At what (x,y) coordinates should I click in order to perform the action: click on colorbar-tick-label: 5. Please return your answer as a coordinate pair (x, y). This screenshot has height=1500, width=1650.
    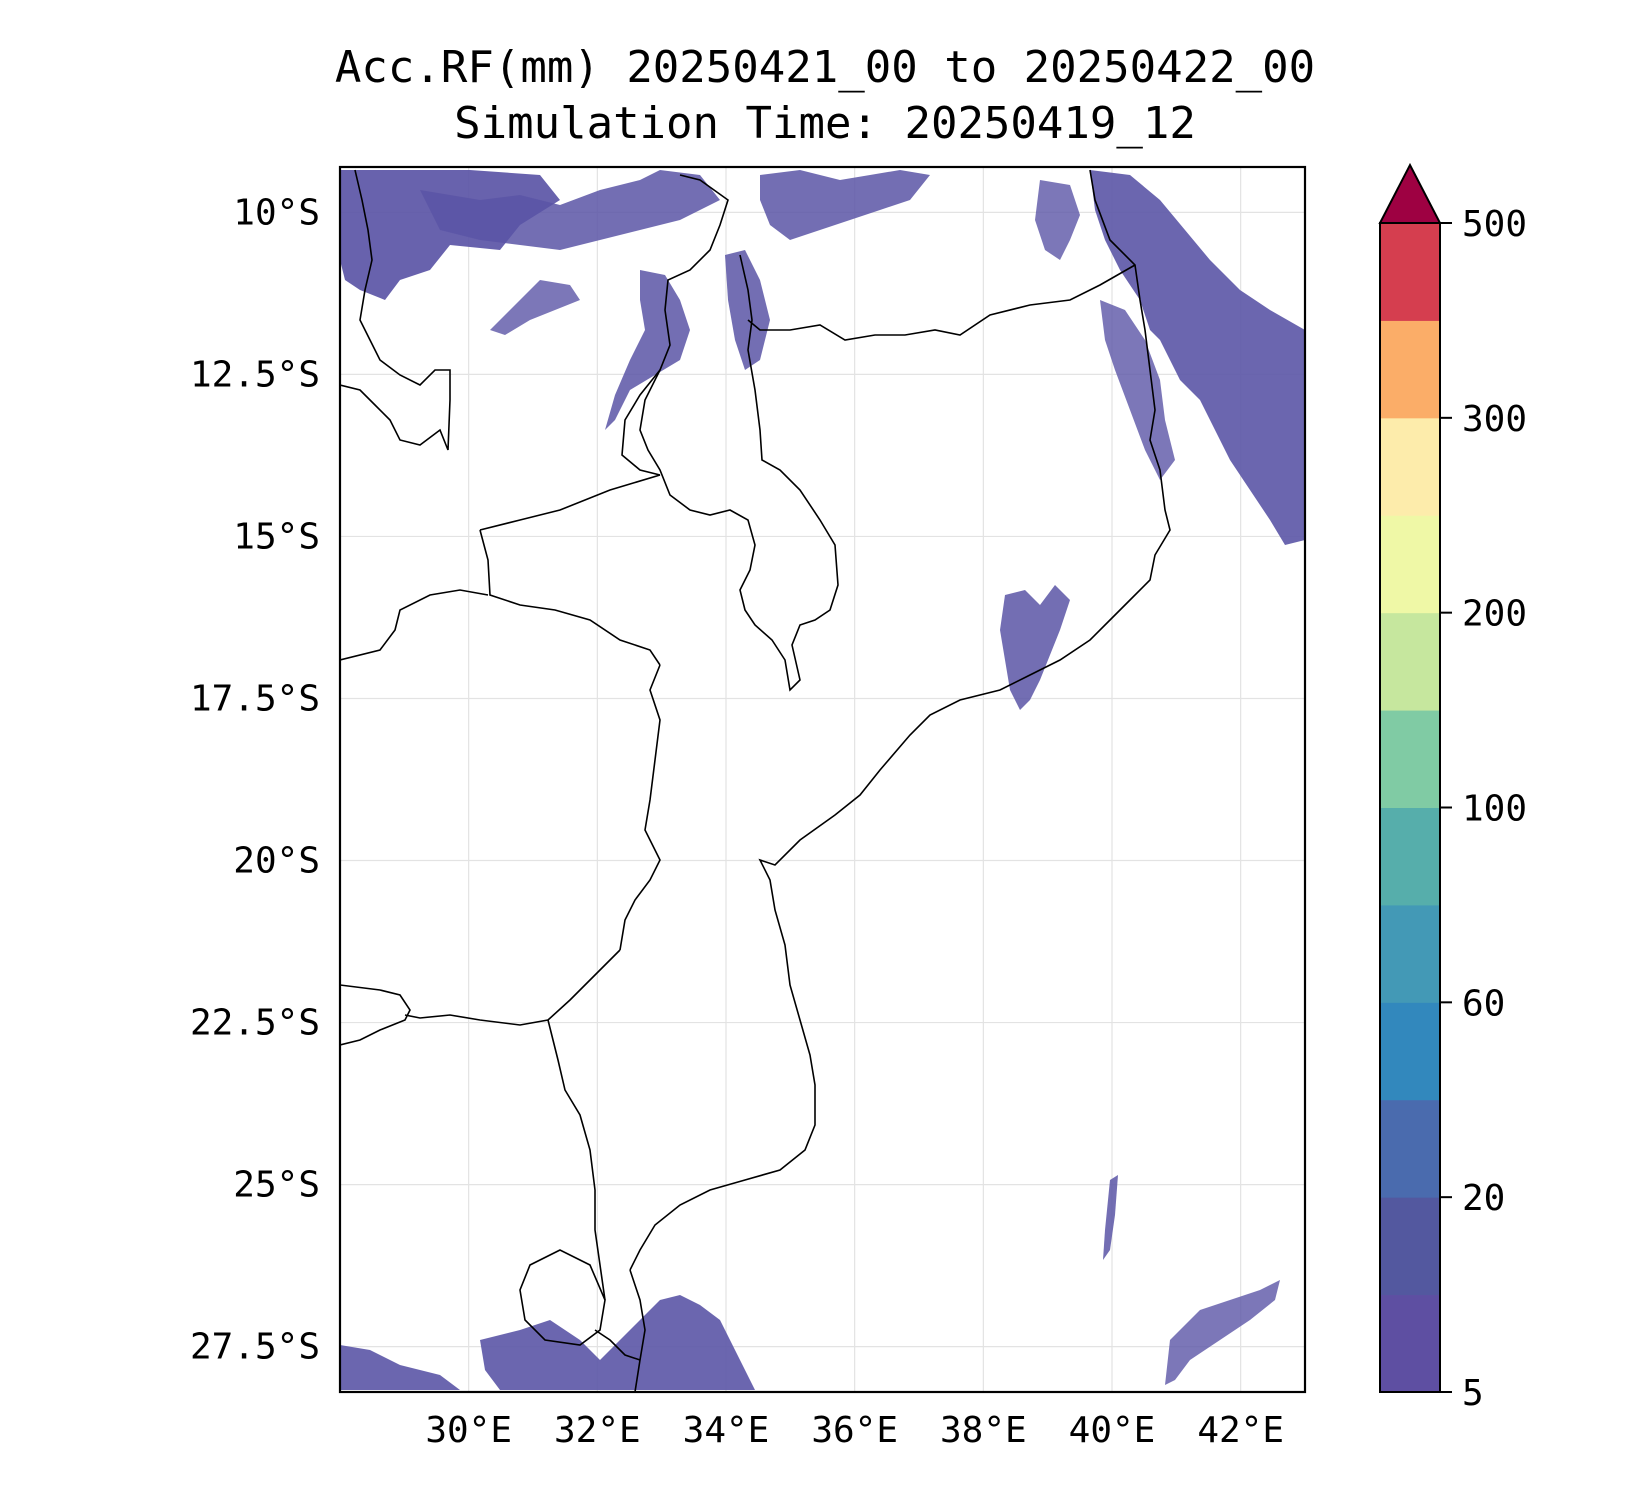
    Looking at the image, I should click on (1473, 1393).